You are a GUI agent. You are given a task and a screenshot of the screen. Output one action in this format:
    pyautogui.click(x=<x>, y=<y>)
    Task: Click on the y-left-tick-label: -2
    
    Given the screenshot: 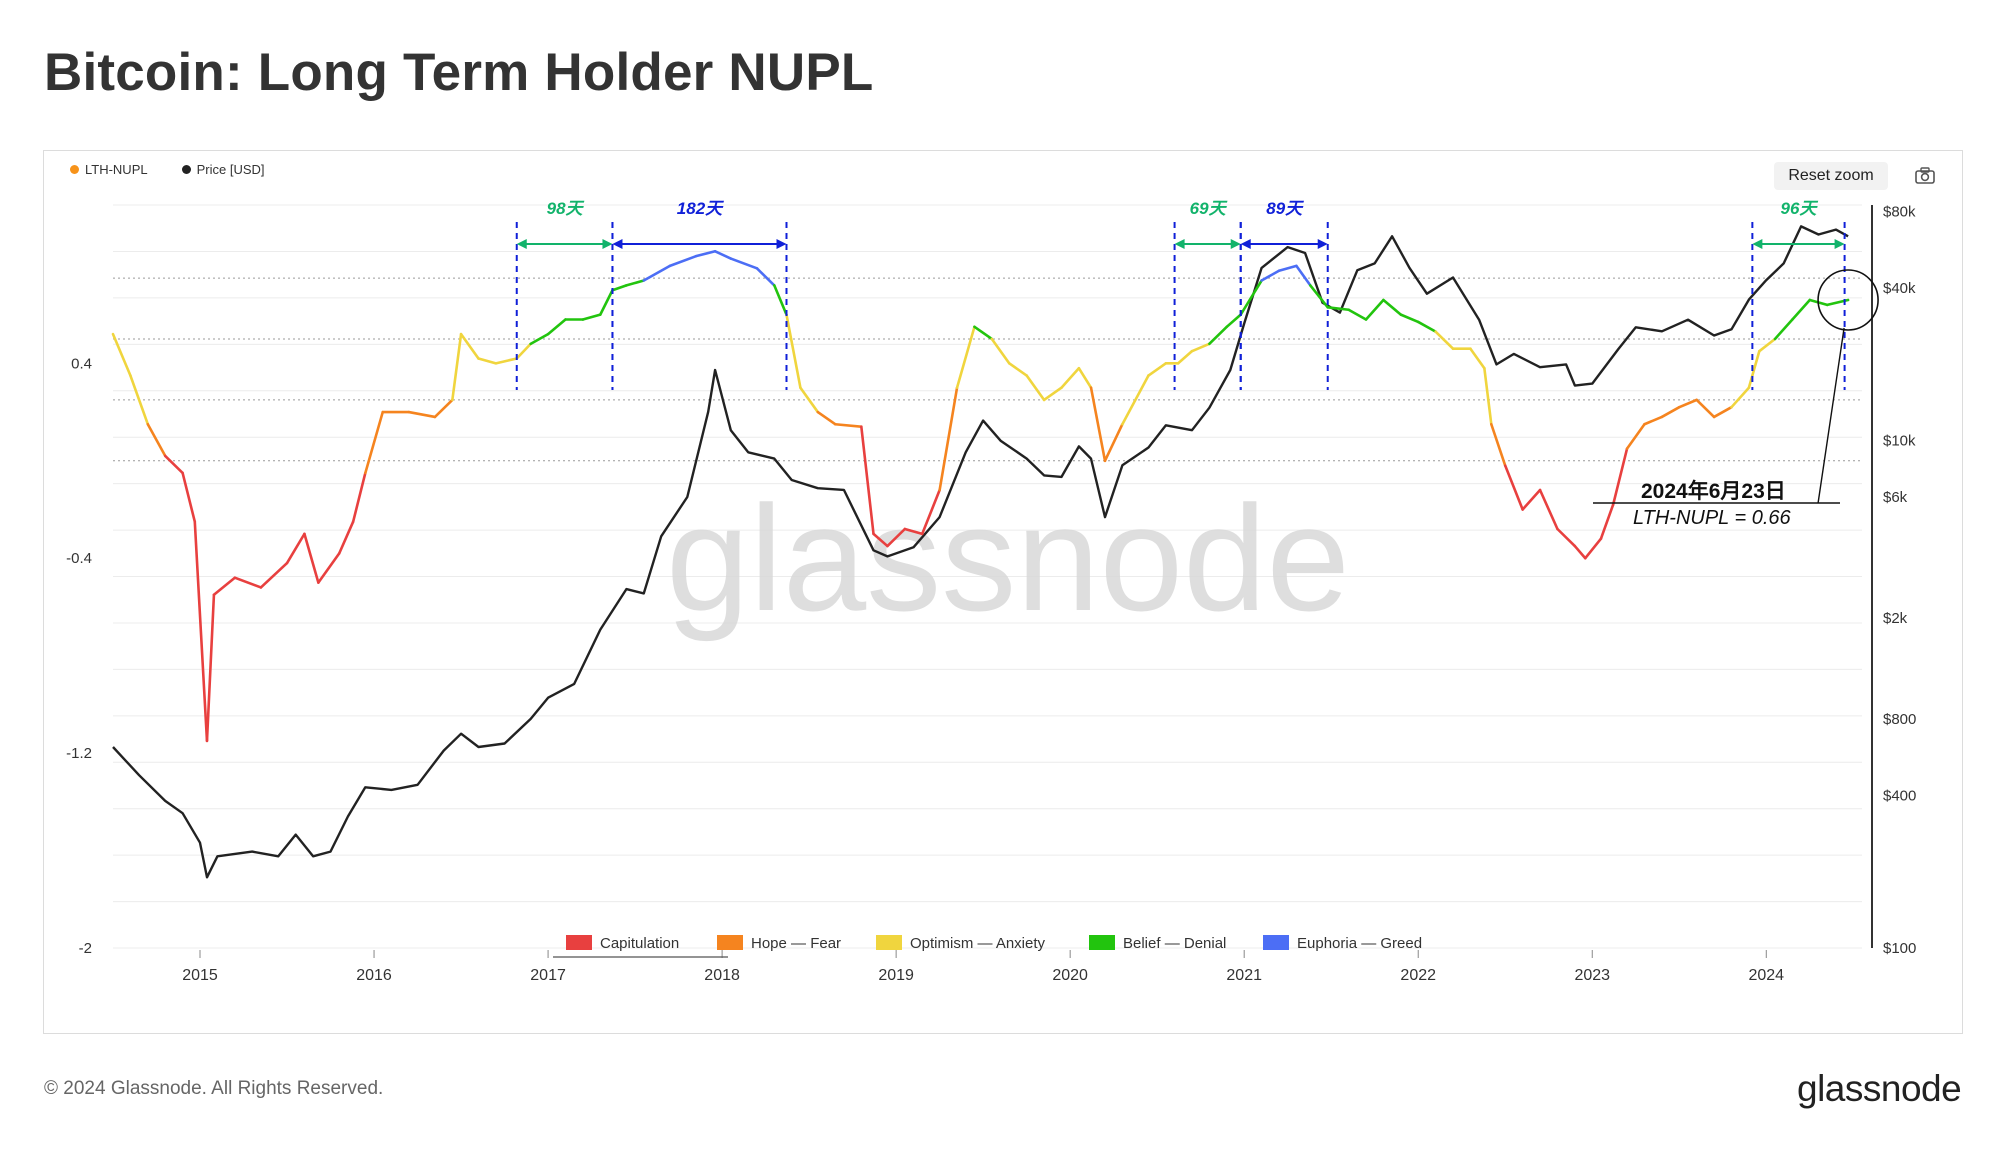 What is the action you would take?
    pyautogui.click(x=85, y=948)
    